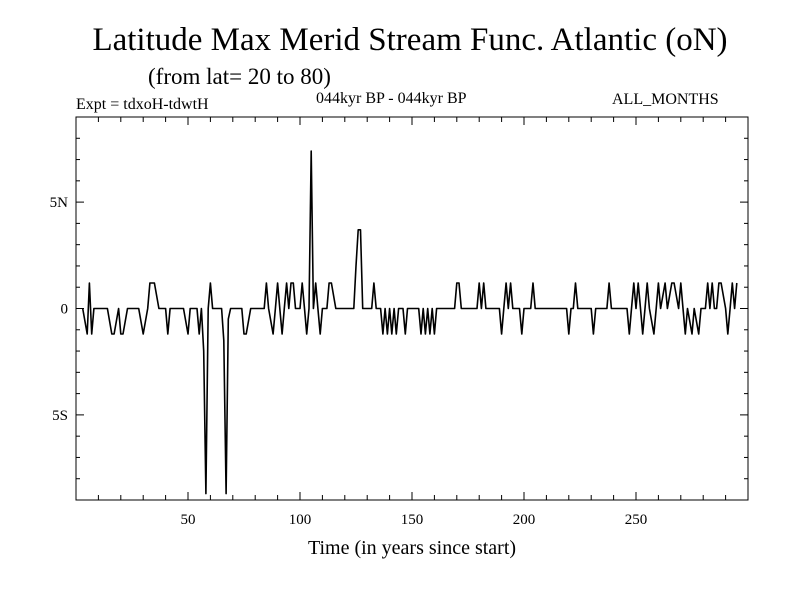 The height and width of the screenshot is (600, 800). Describe the element at coordinates (412, 548) in the screenshot. I see `x-axis-label: Time (in years since start)` at that location.